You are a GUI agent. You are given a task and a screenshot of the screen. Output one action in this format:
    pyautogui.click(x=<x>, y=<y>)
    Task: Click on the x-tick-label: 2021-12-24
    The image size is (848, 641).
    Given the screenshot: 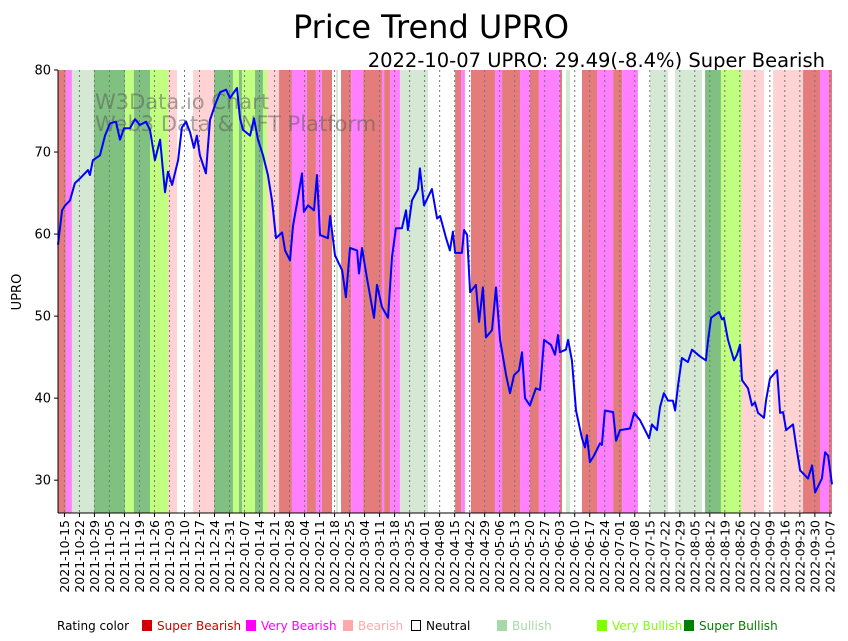 What is the action you would take?
    pyautogui.click(x=214, y=556)
    